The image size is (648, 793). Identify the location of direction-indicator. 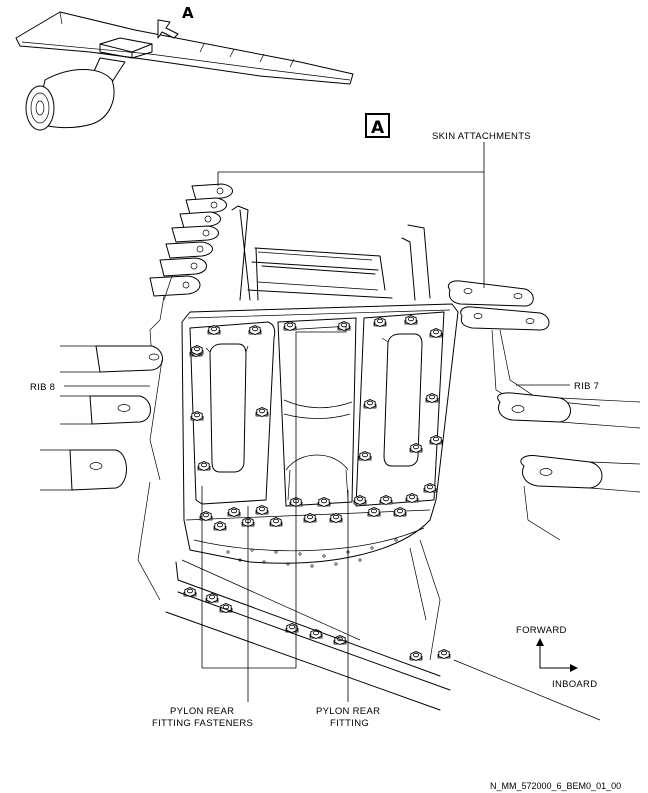
(557, 655).